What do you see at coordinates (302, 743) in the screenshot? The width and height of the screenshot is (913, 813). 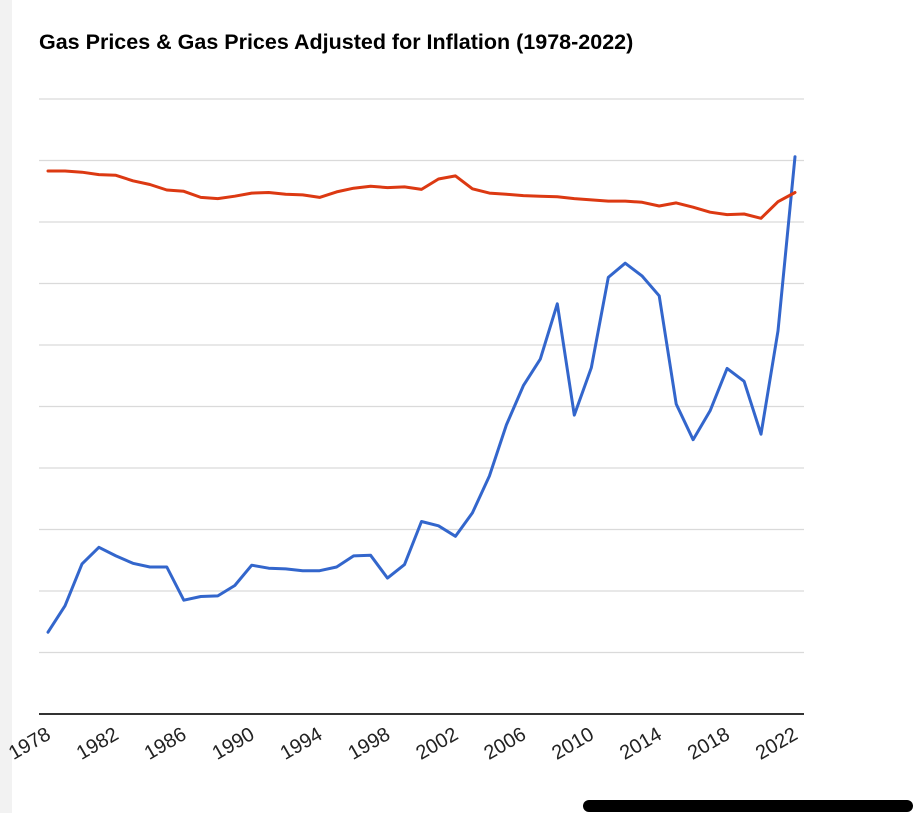 I see `x-tick-label: 1994` at bounding box center [302, 743].